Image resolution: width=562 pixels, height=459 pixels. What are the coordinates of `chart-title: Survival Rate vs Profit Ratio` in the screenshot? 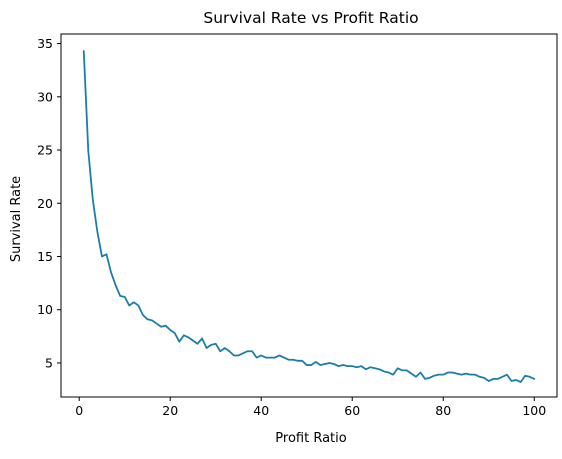 It's located at (310, 18).